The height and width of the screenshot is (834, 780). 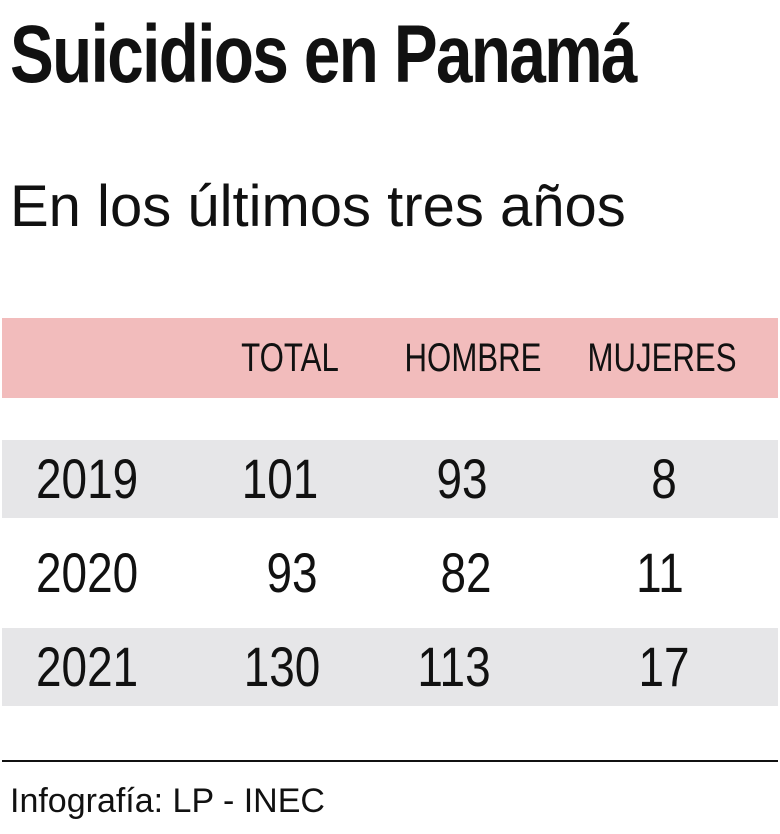 I want to click on cell-total: 93, so click(x=292, y=572).